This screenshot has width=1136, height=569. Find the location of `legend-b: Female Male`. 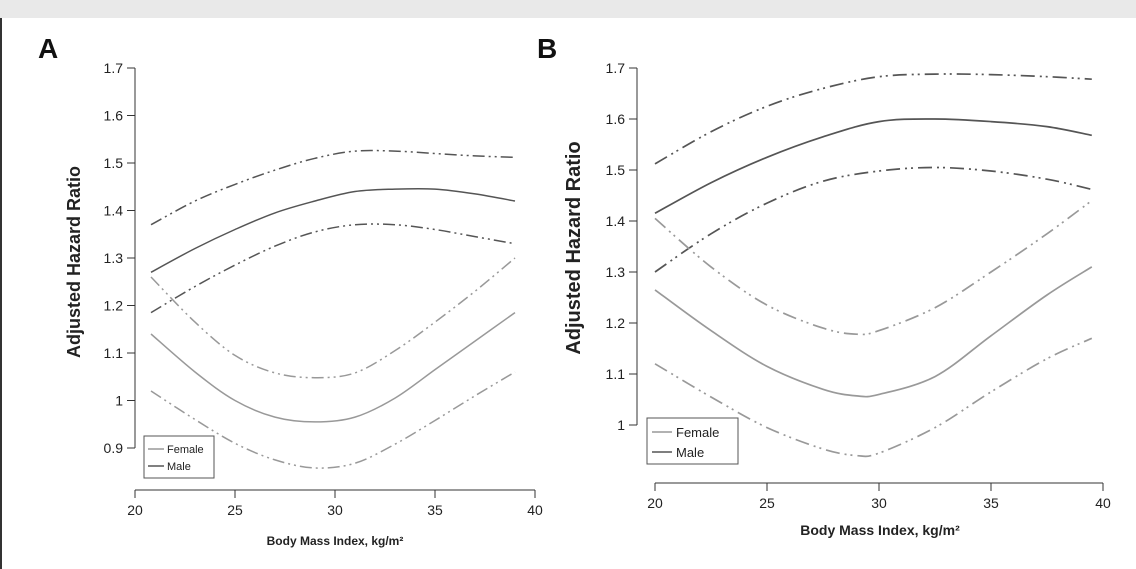

legend-b: Female Male is located at coordinates (692, 441).